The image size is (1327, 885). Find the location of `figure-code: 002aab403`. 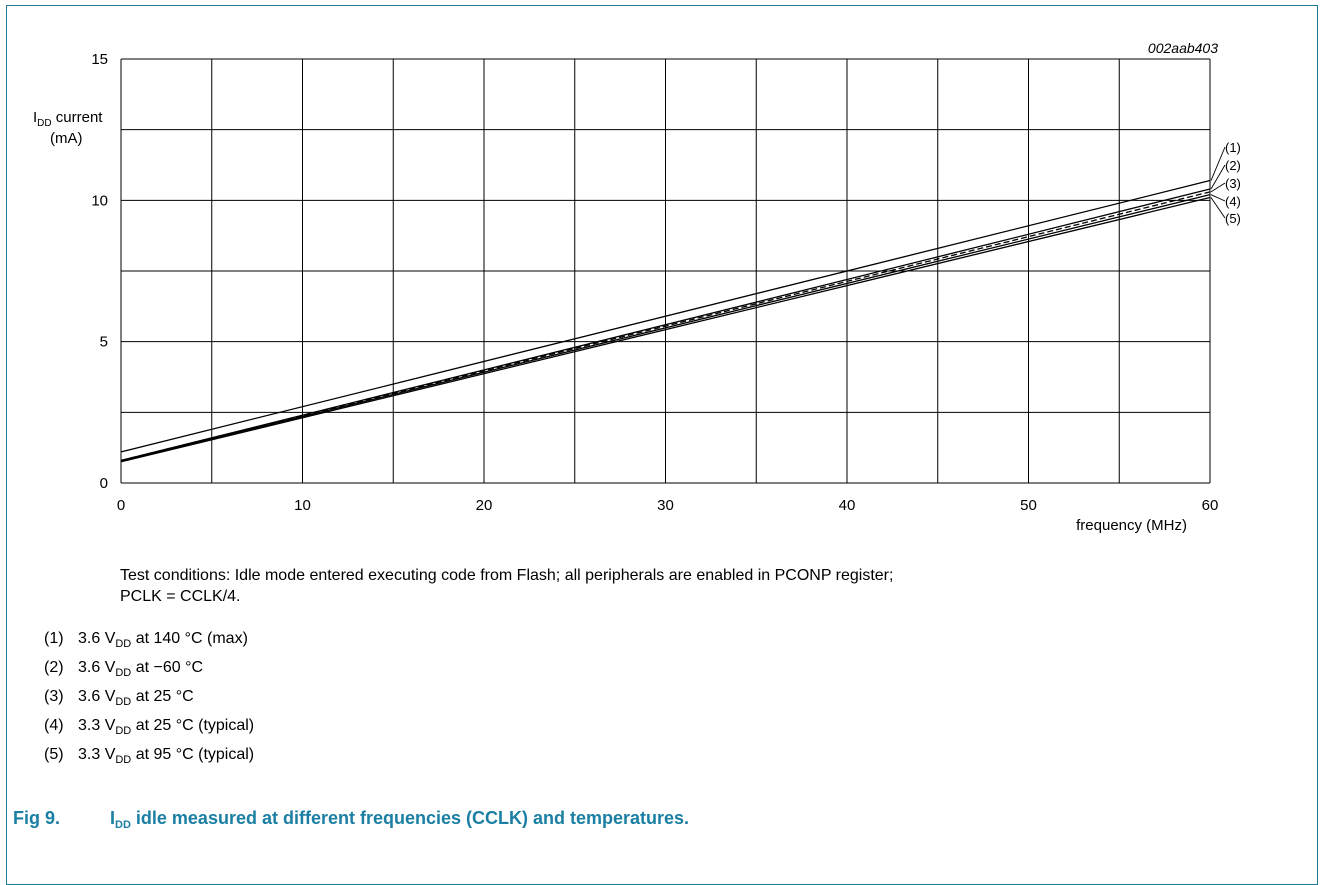

figure-code: 002aab403 is located at coordinates (1183, 48).